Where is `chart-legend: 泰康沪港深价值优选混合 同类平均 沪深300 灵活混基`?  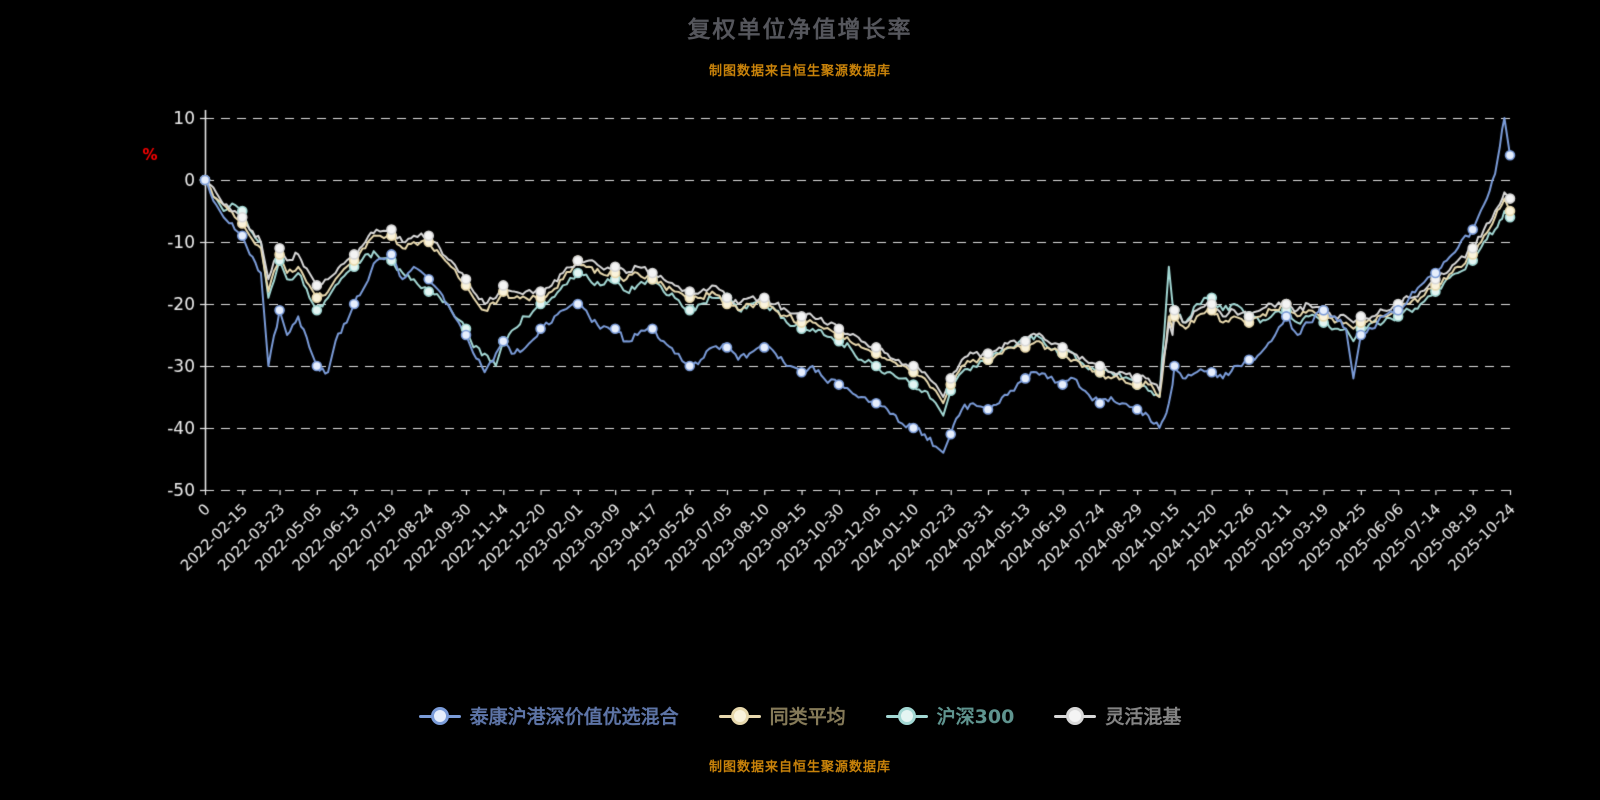
chart-legend: 泰康沪港深价值优选混合 同类平均 沪深300 灵活混基 is located at coordinates (800, 715).